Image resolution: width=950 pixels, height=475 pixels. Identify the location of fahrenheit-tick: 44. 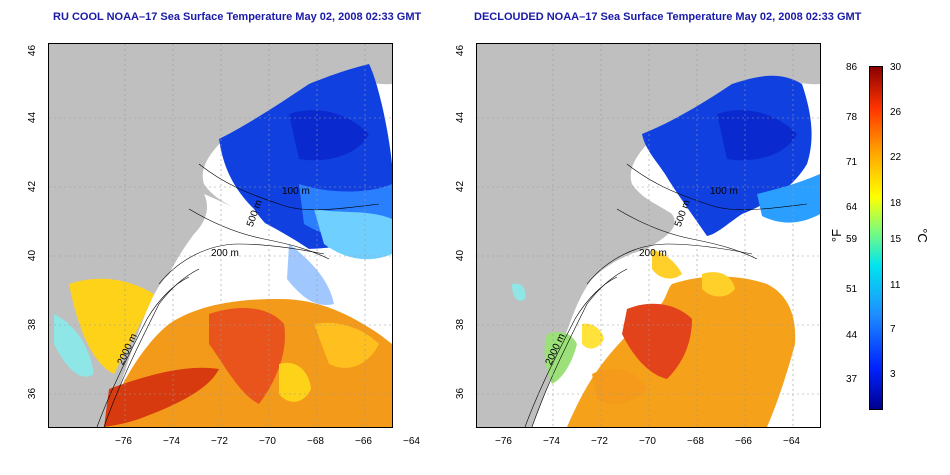
(852, 335).